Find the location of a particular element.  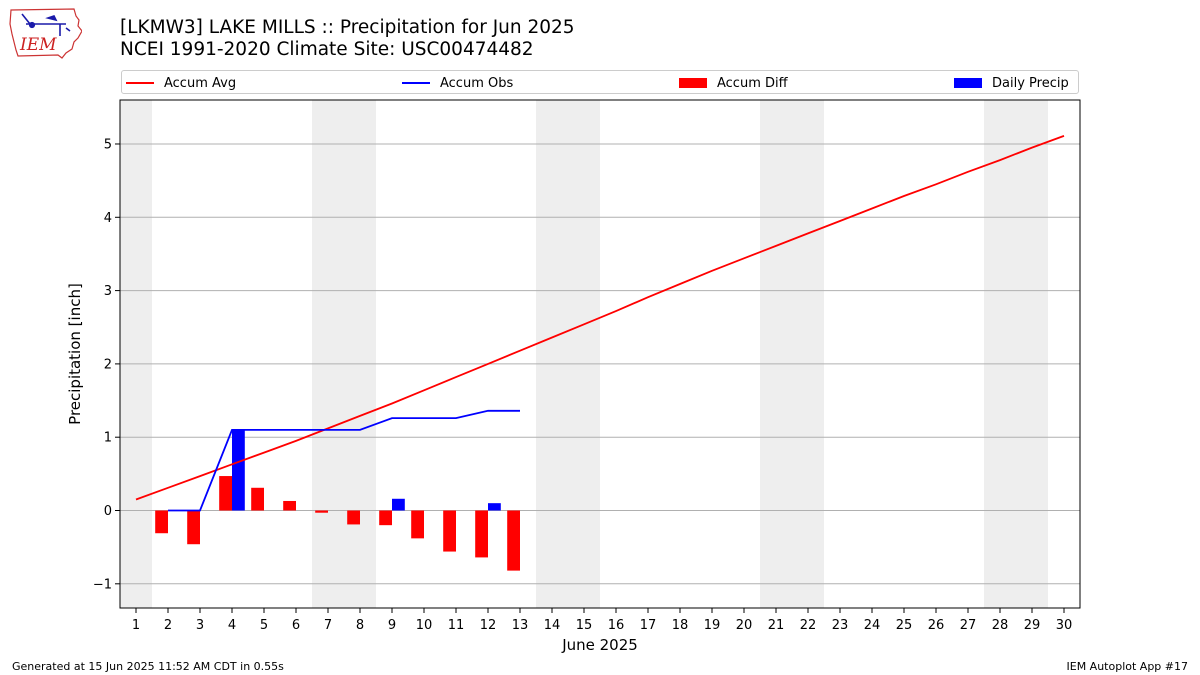

x-tick-label-29: 30 is located at coordinates (1064, 625).